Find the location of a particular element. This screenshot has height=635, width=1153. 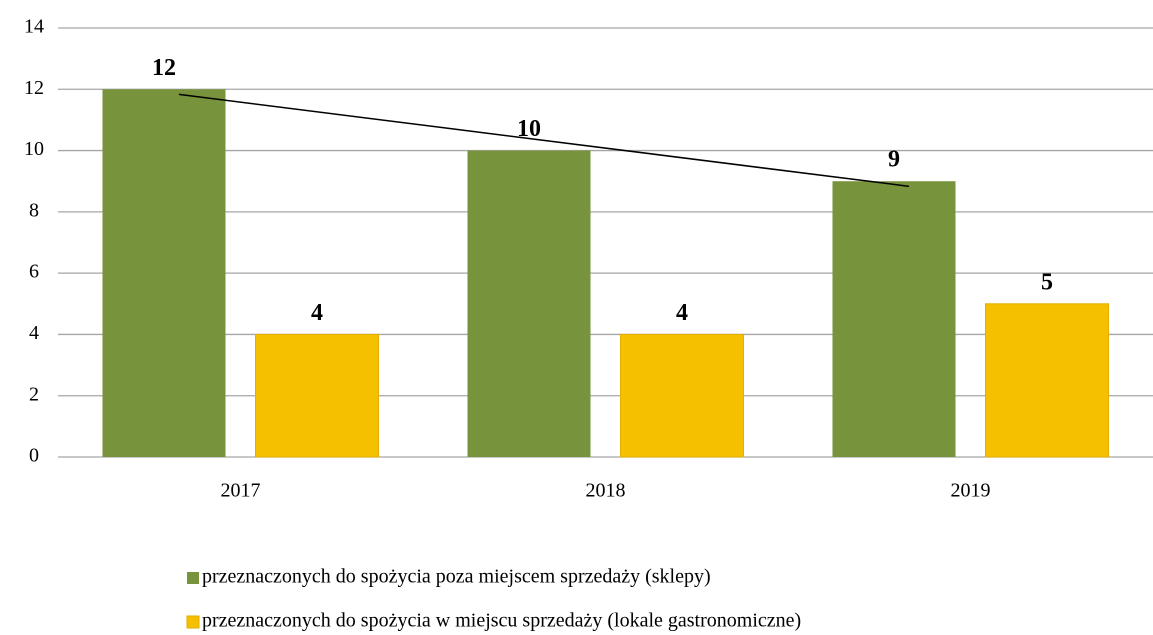

data-label: 12 is located at coordinates (164, 68).